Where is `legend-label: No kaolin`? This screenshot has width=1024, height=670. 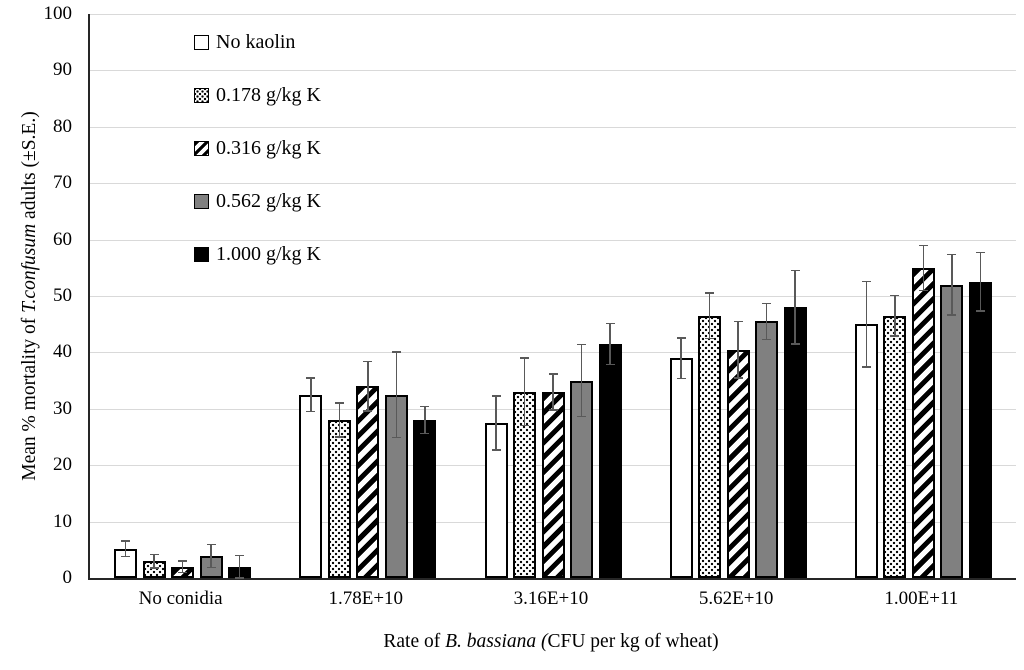
legend-label: No kaolin is located at coordinates (256, 42).